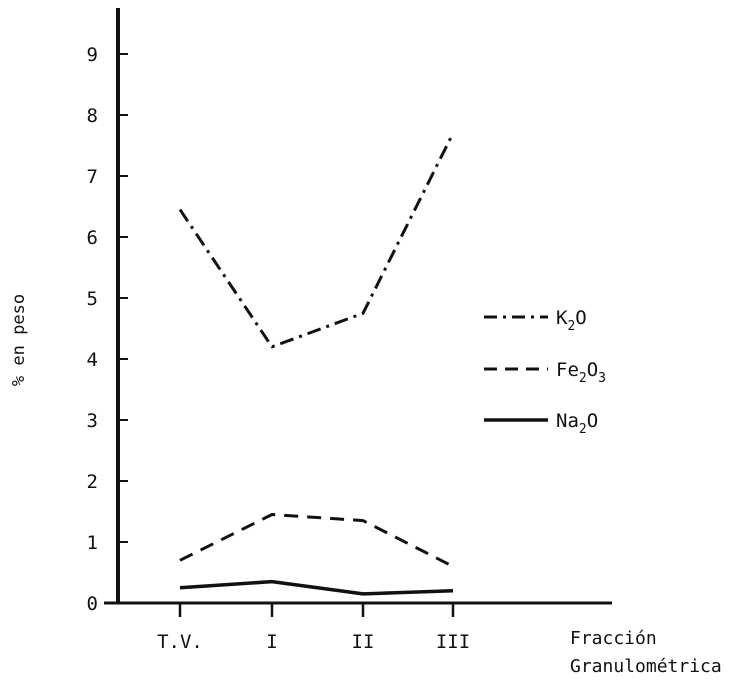  Describe the element at coordinates (545, 372) in the screenshot. I see `legend: K2O Fe2O3 Na2O` at that location.